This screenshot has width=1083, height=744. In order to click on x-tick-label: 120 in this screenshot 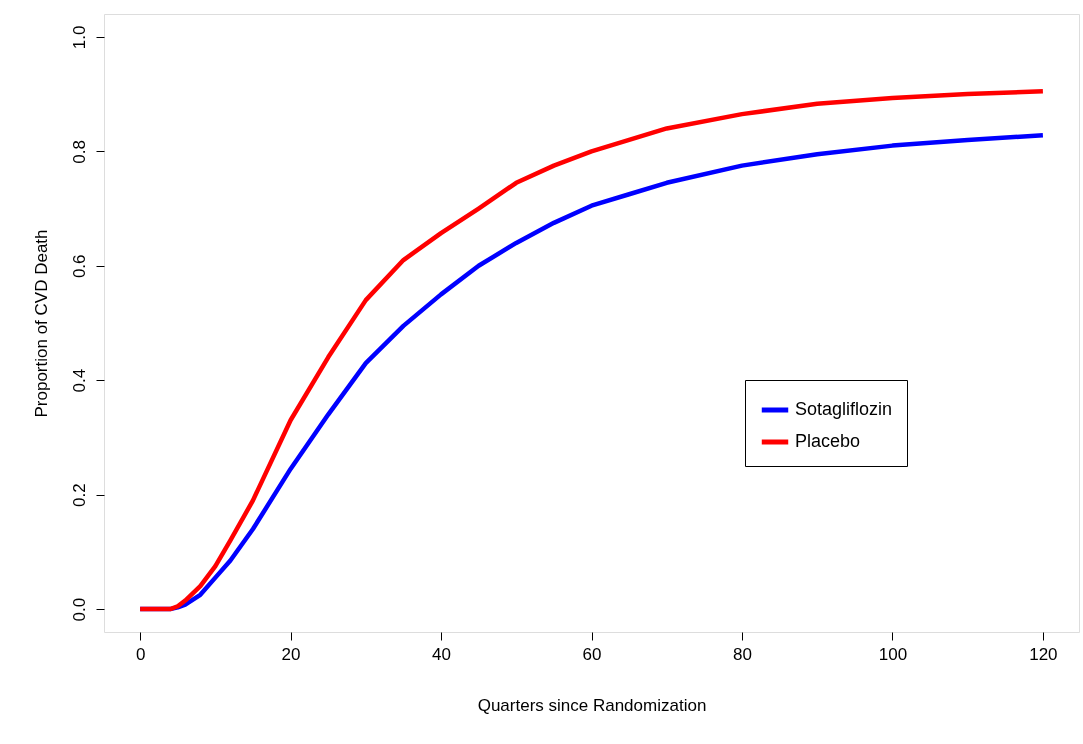, I will do `click(1043, 654)`.